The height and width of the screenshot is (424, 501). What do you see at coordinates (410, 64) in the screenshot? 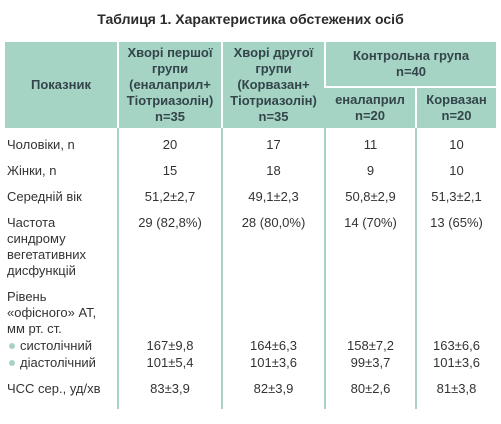
I see `header-control-group: Контрольна група n=40` at bounding box center [410, 64].